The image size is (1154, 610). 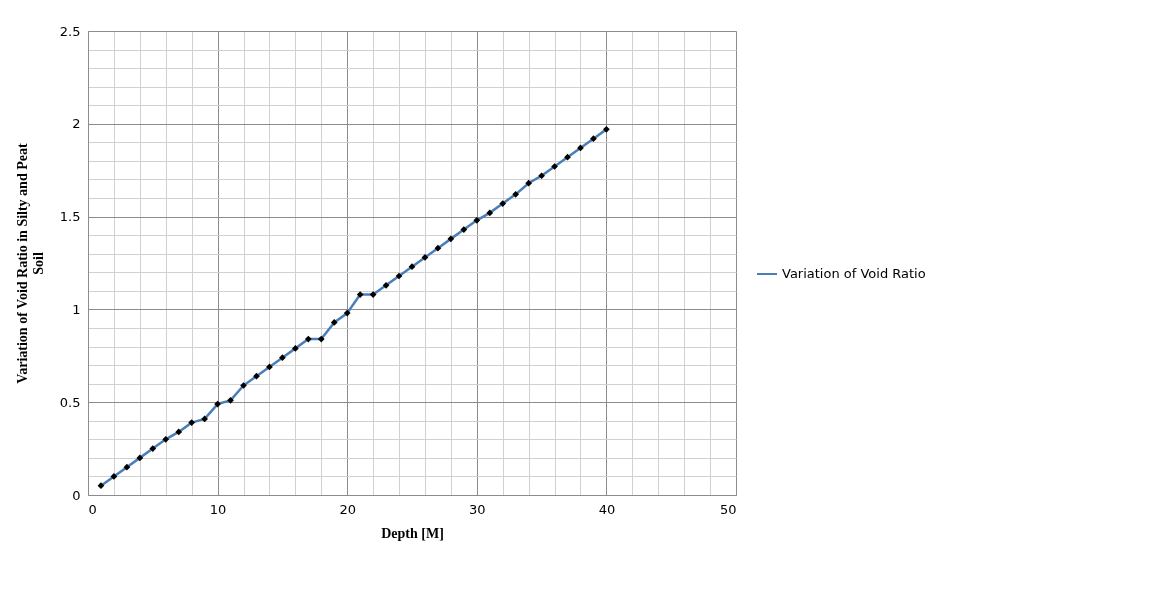 I want to click on y-tick-label: 2, so click(x=76, y=124).